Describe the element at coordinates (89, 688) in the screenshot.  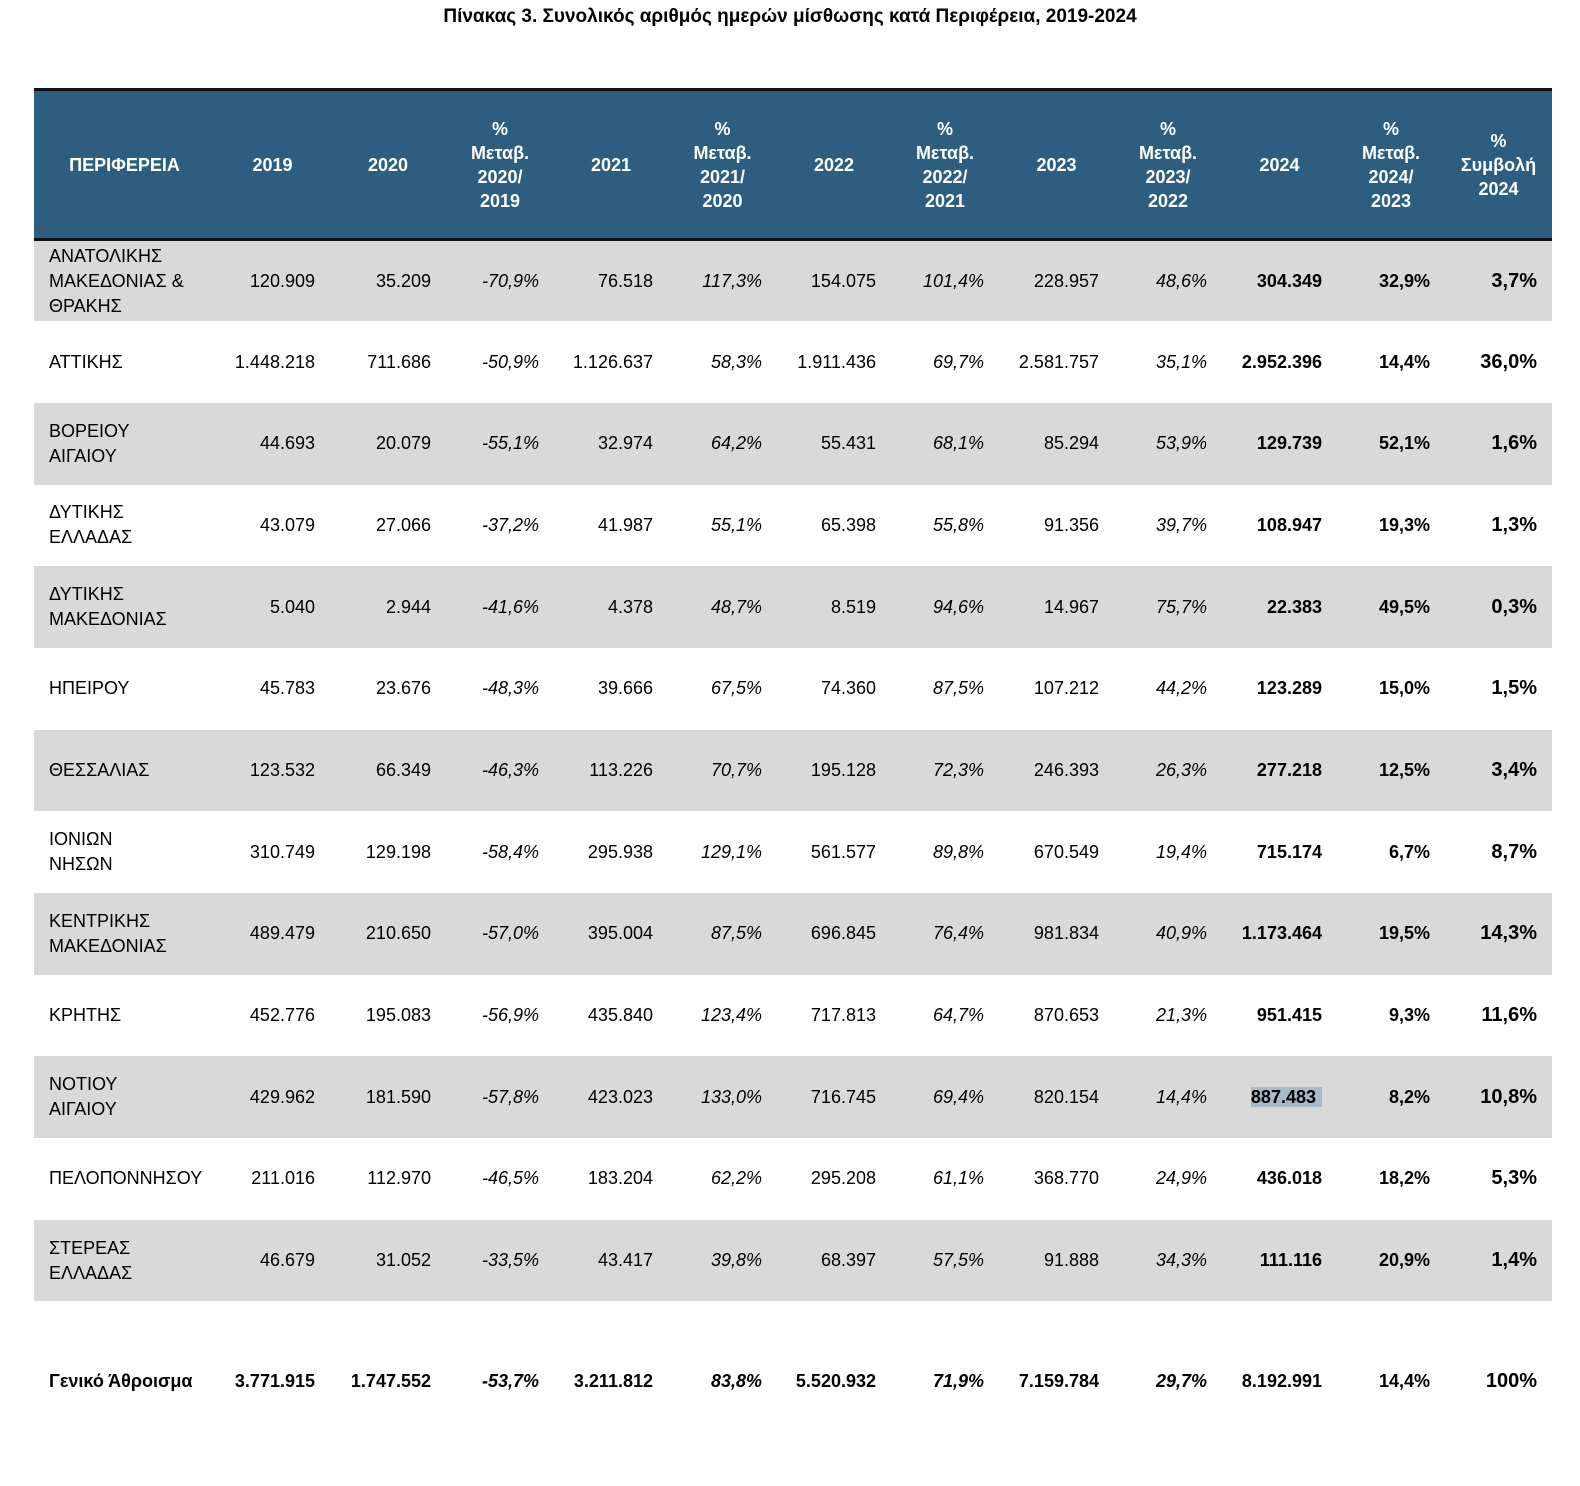
I see `region-line: ΗΠΕΙΡΟΥ` at that location.